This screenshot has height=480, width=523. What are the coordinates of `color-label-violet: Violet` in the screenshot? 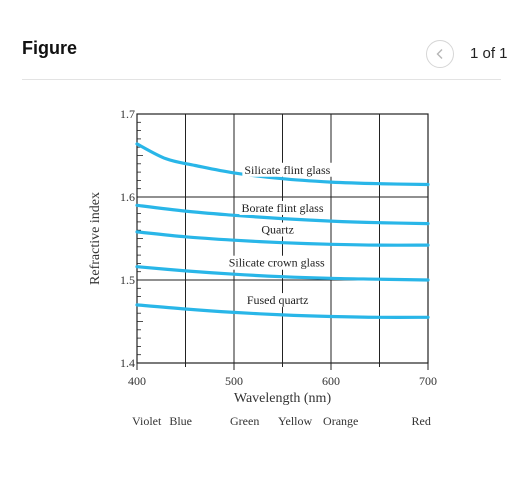 It's located at (147, 421).